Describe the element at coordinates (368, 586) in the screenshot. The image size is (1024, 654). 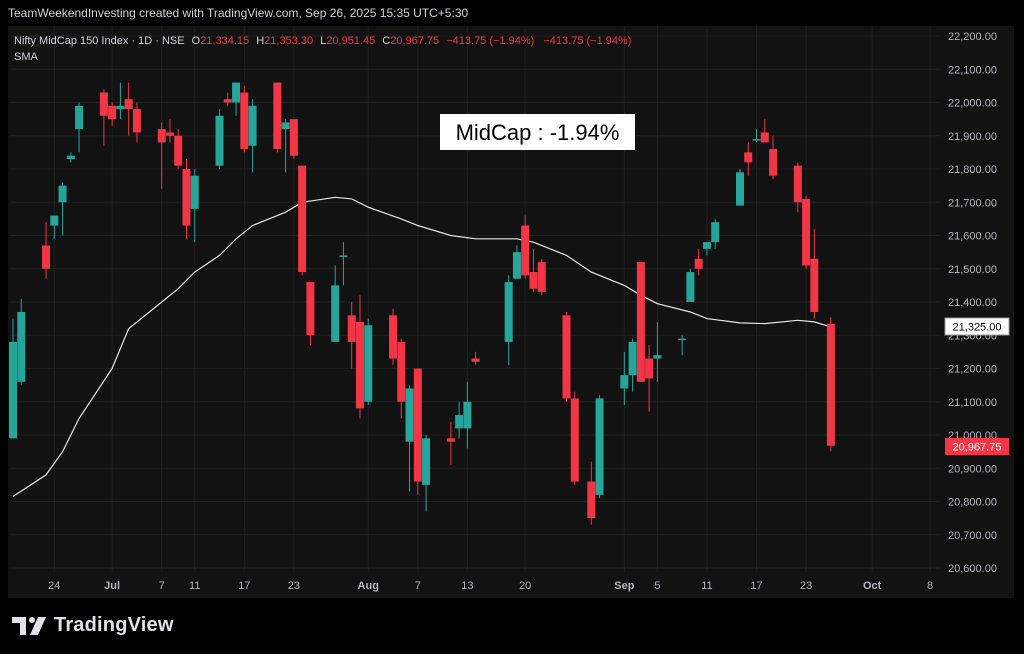
I see `x-tick-label: Aug` at that location.